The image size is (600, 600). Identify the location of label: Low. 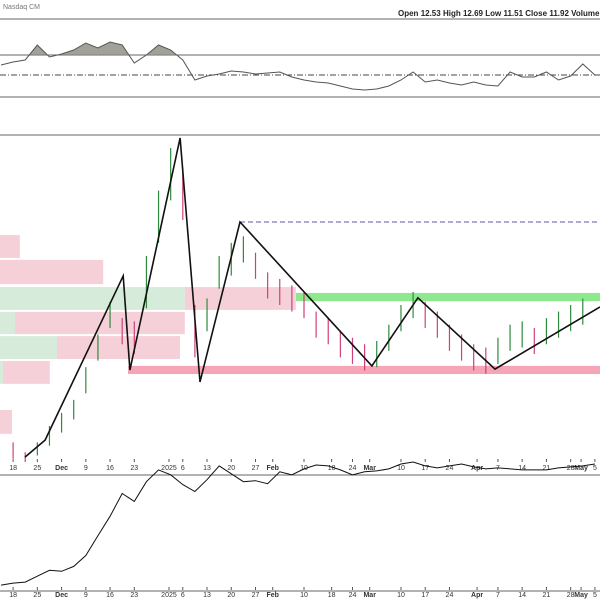
(493, 13).